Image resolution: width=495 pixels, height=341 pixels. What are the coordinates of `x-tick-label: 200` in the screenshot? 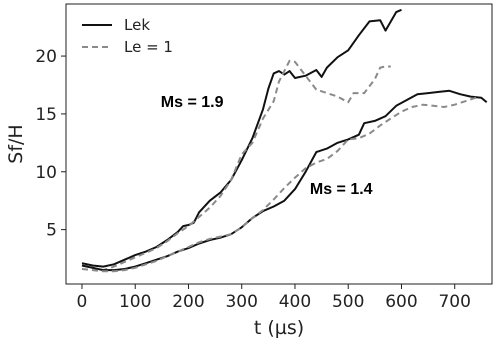 It's located at (188, 302).